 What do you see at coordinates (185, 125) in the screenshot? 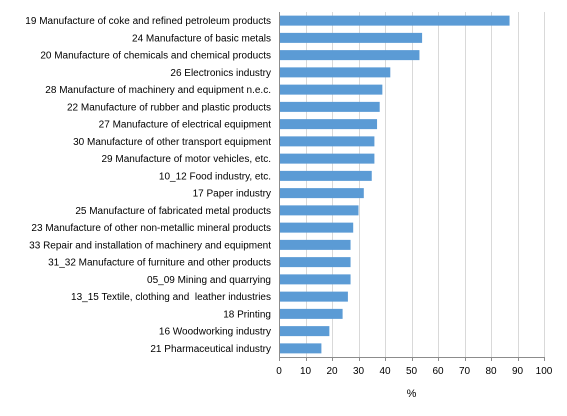
I see `category-label: 27 Manufacture of electrical equipment` at bounding box center [185, 125].